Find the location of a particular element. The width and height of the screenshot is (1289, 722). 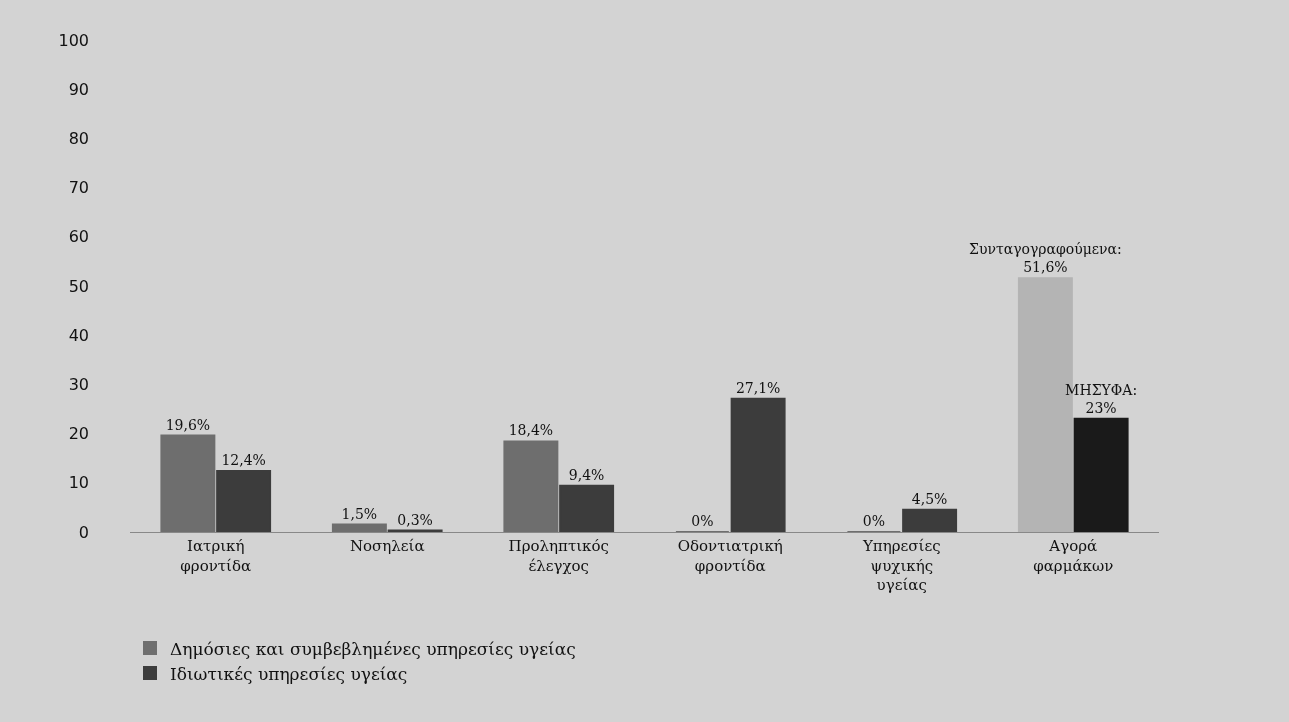

data-label: 18,4% is located at coordinates (531, 430).